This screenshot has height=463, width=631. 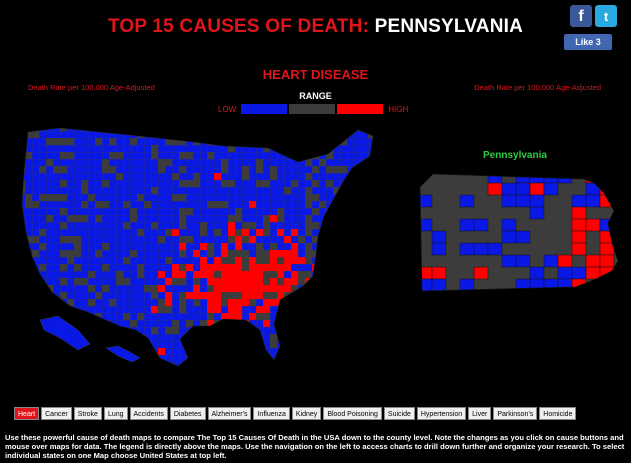 I want to click on cause-button-cancer: Cancer, so click(x=56, y=413).